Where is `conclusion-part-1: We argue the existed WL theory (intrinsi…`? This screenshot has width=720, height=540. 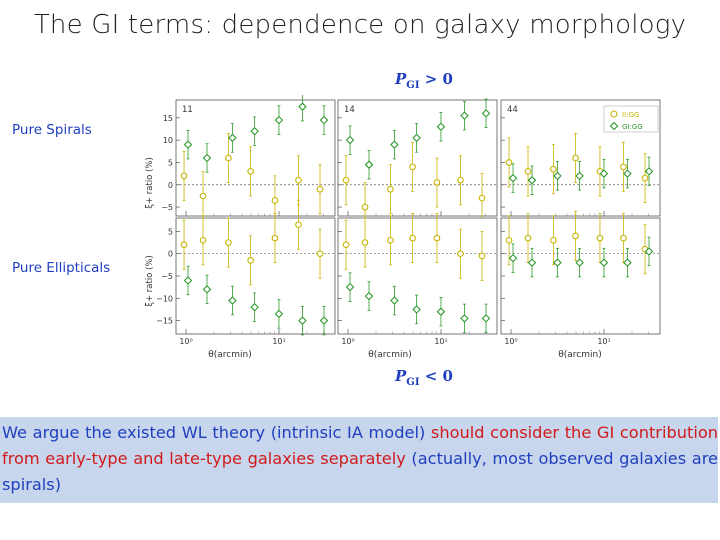 conclusion-part-1: We argue the existed WL theory (intrinsi… is located at coordinates (216, 432).